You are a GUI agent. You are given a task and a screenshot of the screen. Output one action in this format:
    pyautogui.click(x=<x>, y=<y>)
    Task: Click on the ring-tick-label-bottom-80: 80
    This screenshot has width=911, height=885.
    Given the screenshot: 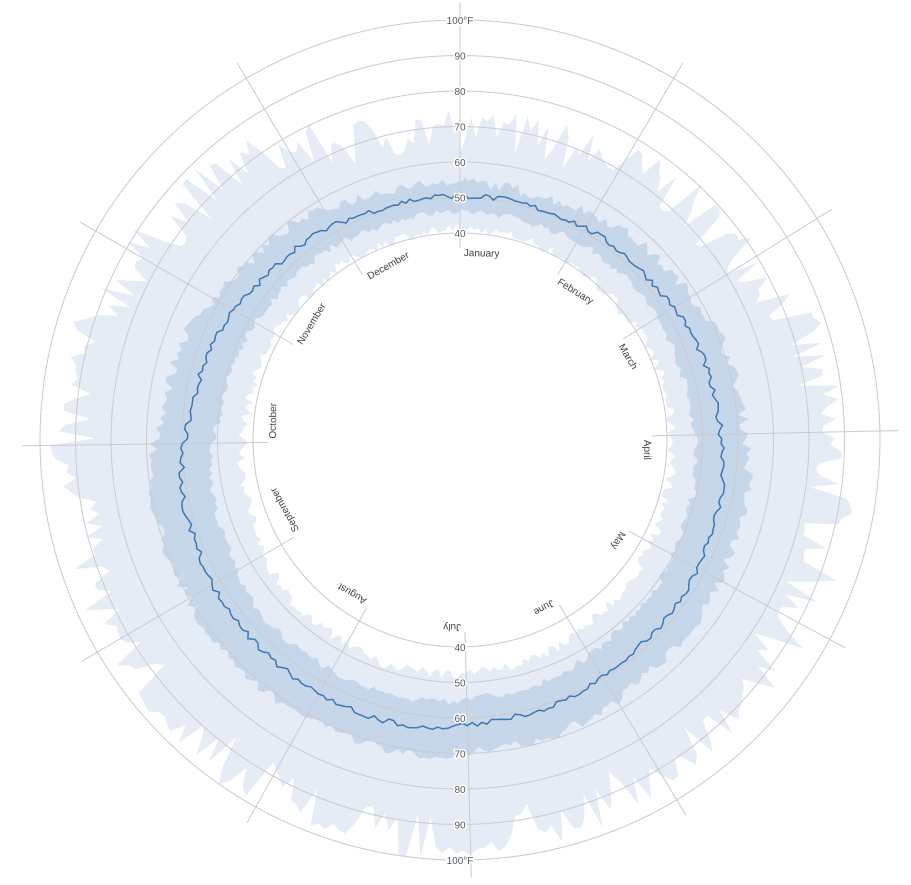 What is the action you would take?
    pyautogui.click(x=460, y=790)
    